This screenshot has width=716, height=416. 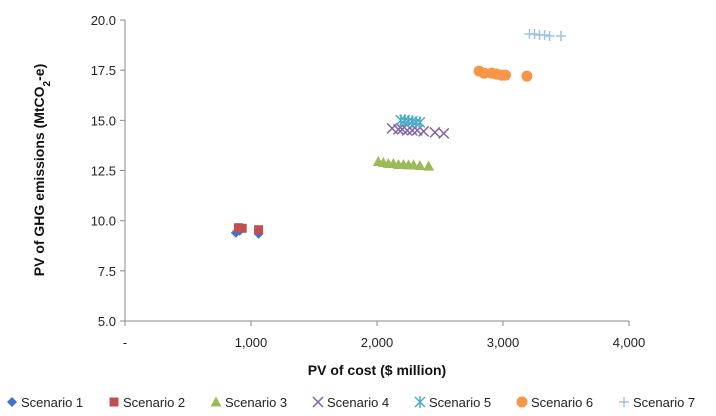 What do you see at coordinates (251, 342) in the screenshot?
I see `x-tick-label: 1,000` at bounding box center [251, 342].